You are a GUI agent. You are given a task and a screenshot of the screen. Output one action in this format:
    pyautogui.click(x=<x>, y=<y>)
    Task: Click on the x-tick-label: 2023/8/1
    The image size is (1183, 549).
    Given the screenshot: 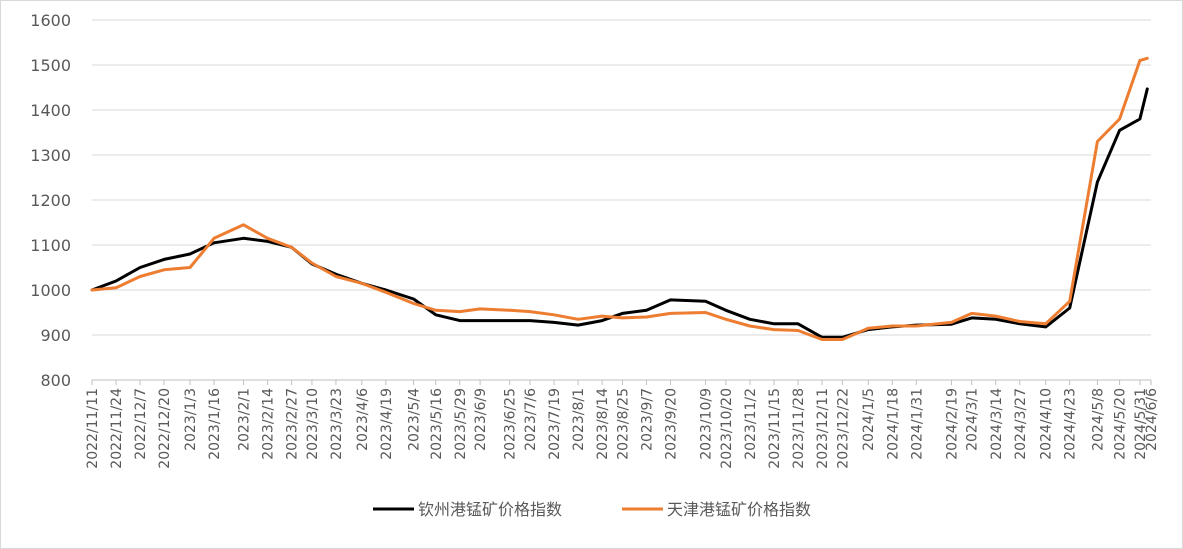 What is the action you would take?
    pyautogui.click(x=579, y=419)
    